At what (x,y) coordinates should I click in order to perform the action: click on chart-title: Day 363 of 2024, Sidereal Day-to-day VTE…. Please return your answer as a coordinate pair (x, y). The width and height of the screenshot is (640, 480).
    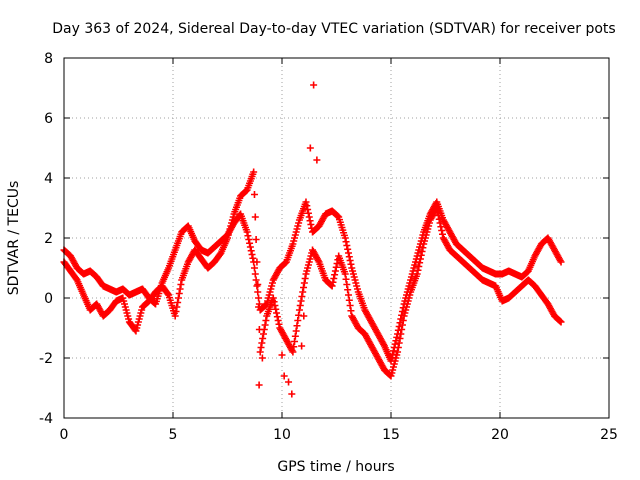
    Looking at the image, I should click on (333, 29).